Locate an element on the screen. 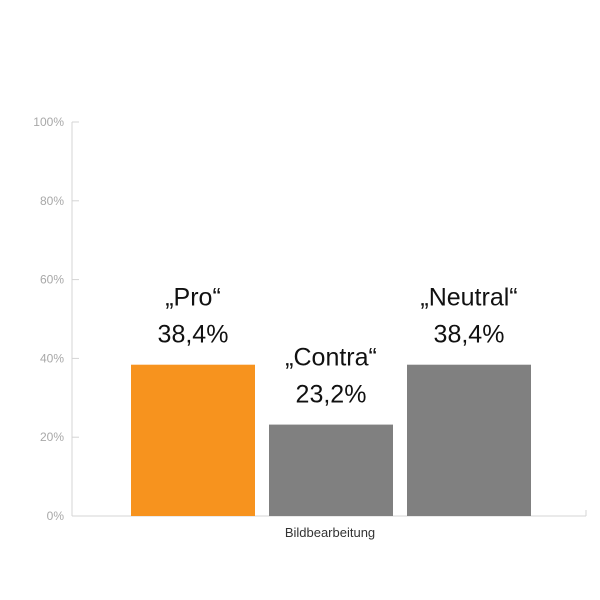 This screenshot has width=600, height=600. data-labels: „Pro“ 38,4% „Contra“ 23,2% „Neutral“ 38,4% is located at coordinates (338, 346).